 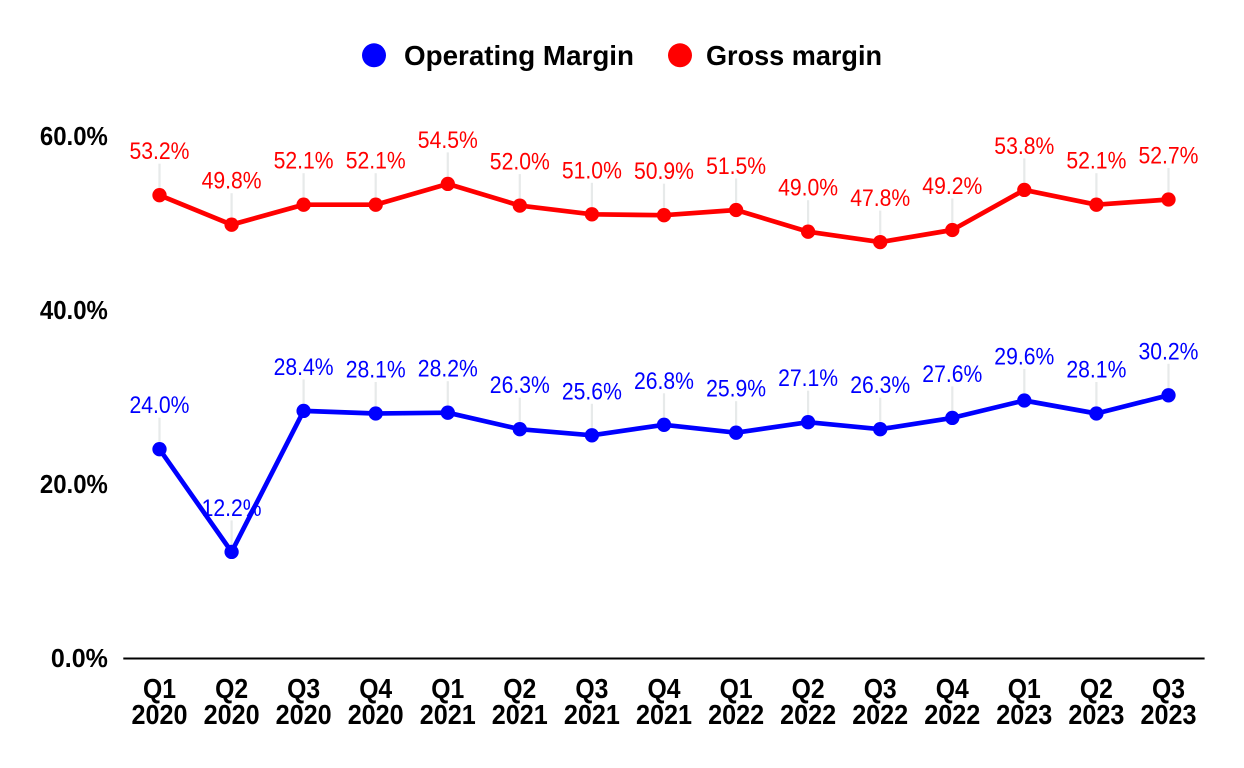 What do you see at coordinates (794, 55) in the screenshot?
I see `svg-text: Gross margin` at bounding box center [794, 55].